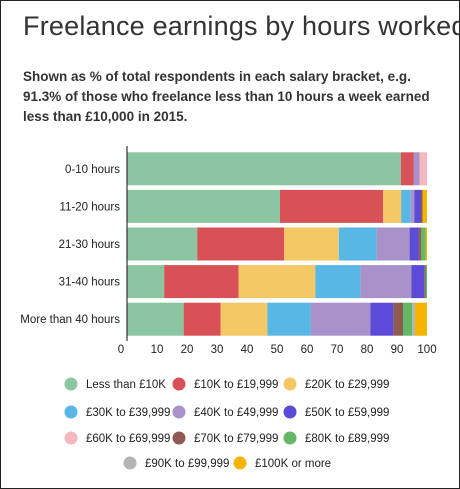 The image size is (460, 489). I want to click on x-tick-label: 60, so click(307, 350).